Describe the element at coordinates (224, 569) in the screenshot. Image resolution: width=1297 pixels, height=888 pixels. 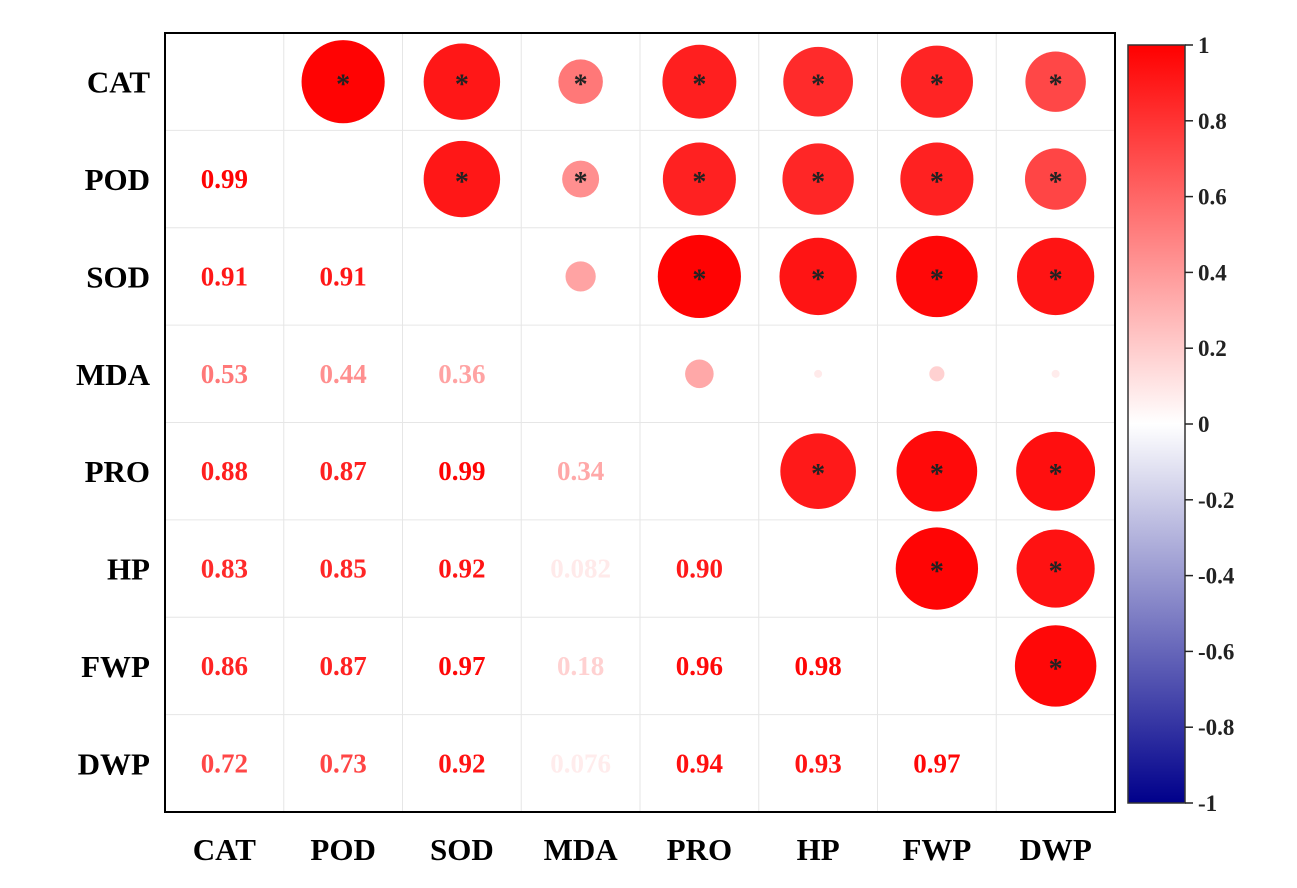
I see `correlation-value-label: 0.83` at that location.